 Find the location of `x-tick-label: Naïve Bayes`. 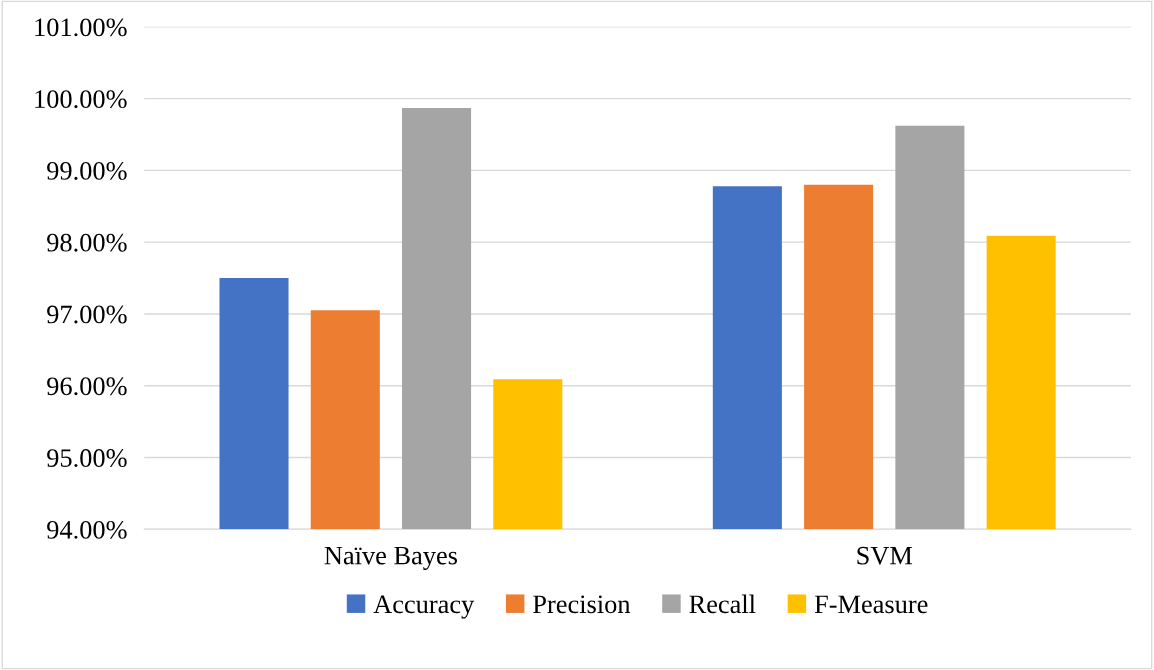

x-tick-label: Naïve Bayes is located at coordinates (391, 558).